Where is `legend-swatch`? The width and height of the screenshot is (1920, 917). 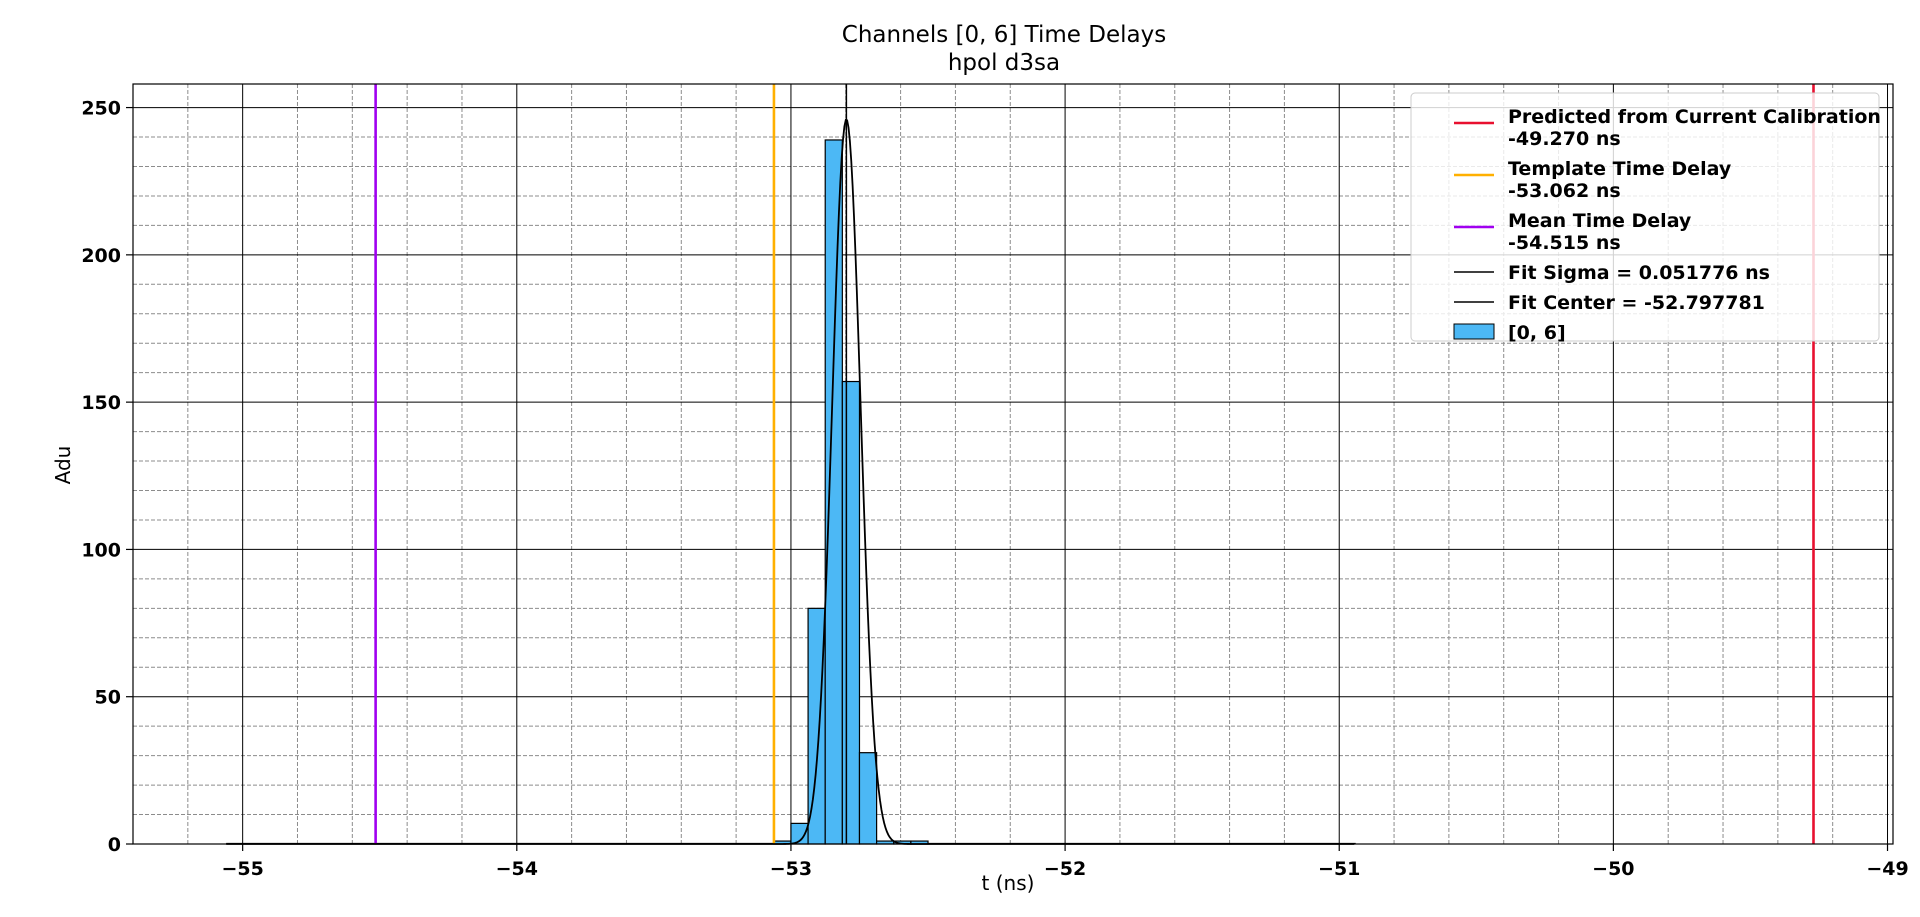 legend-swatch is located at coordinates (1474, 331).